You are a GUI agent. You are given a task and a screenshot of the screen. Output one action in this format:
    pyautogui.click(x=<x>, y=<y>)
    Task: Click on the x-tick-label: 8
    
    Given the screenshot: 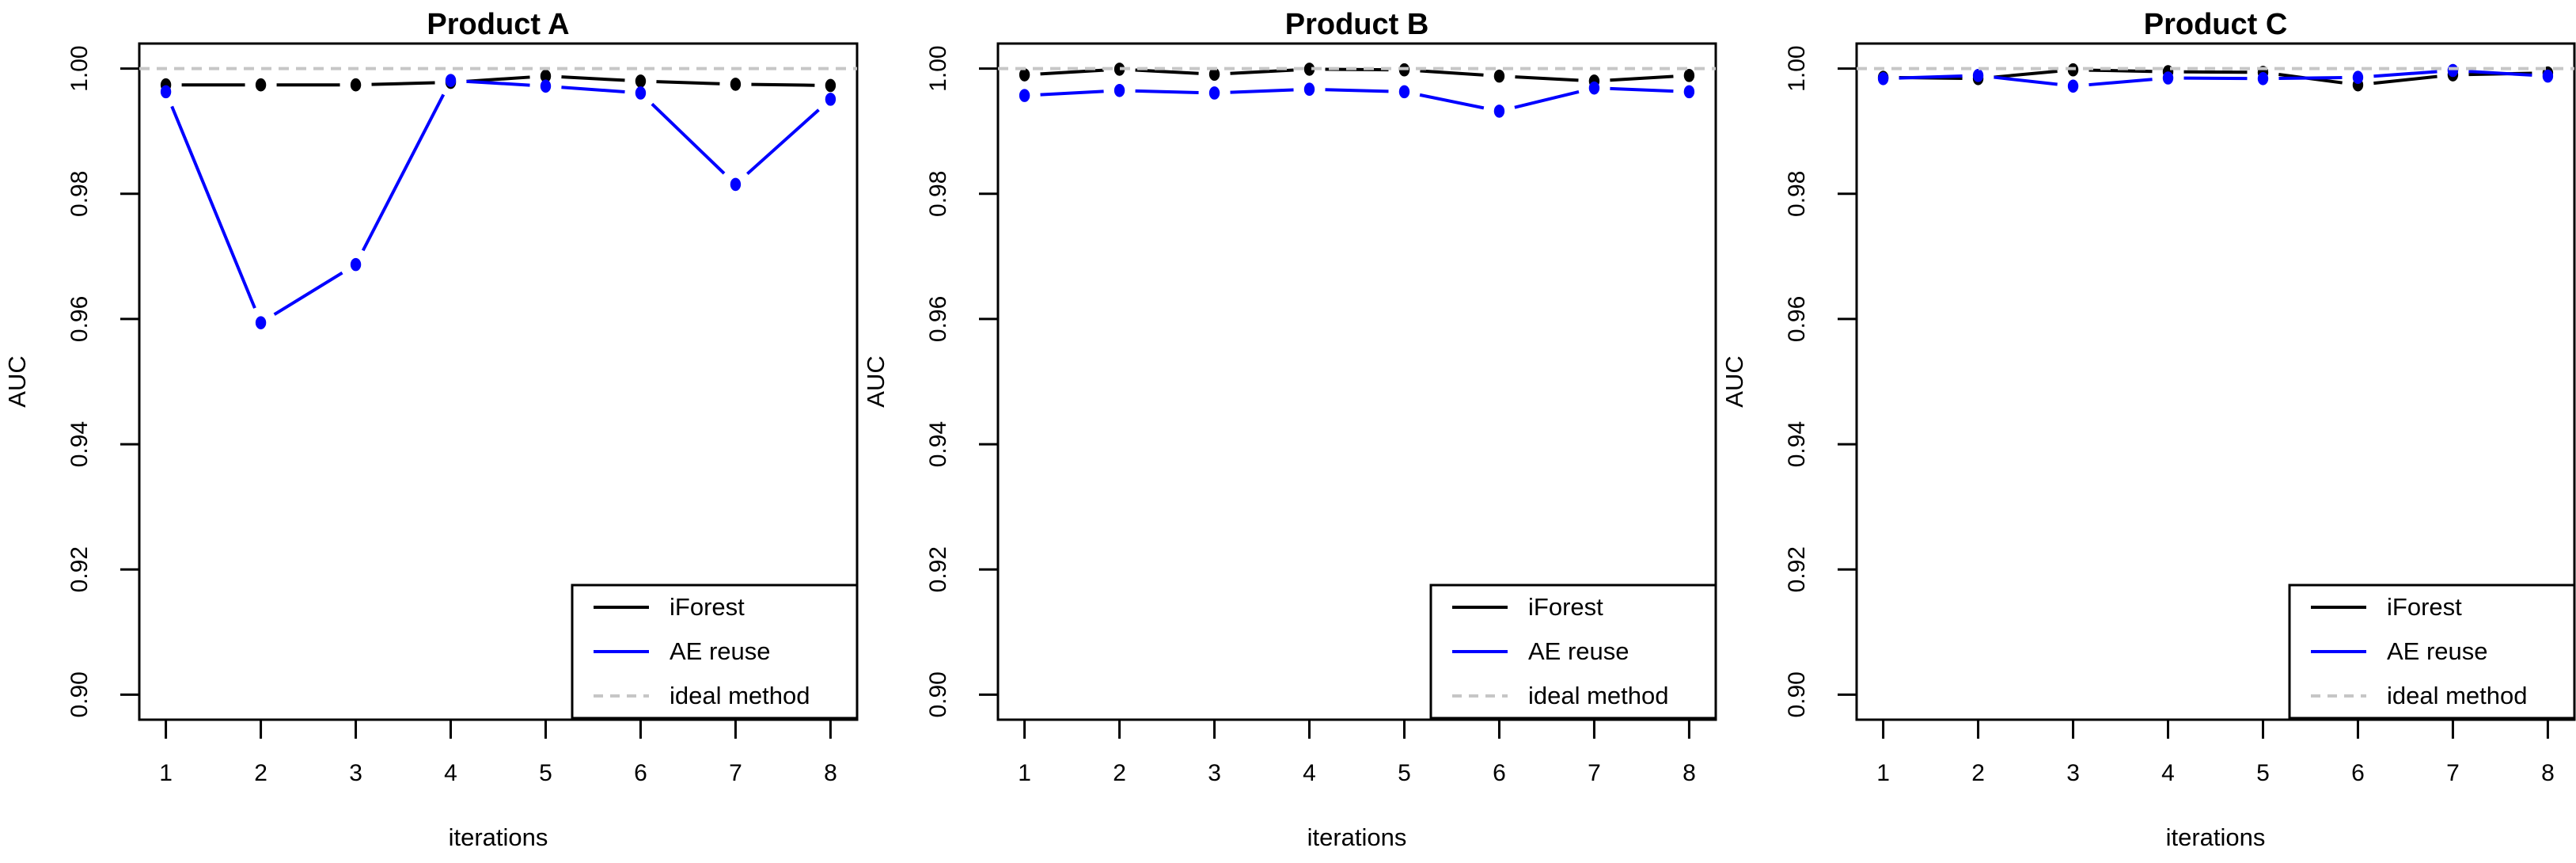 What is the action you would take?
    pyautogui.click(x=2548, y=773)
    